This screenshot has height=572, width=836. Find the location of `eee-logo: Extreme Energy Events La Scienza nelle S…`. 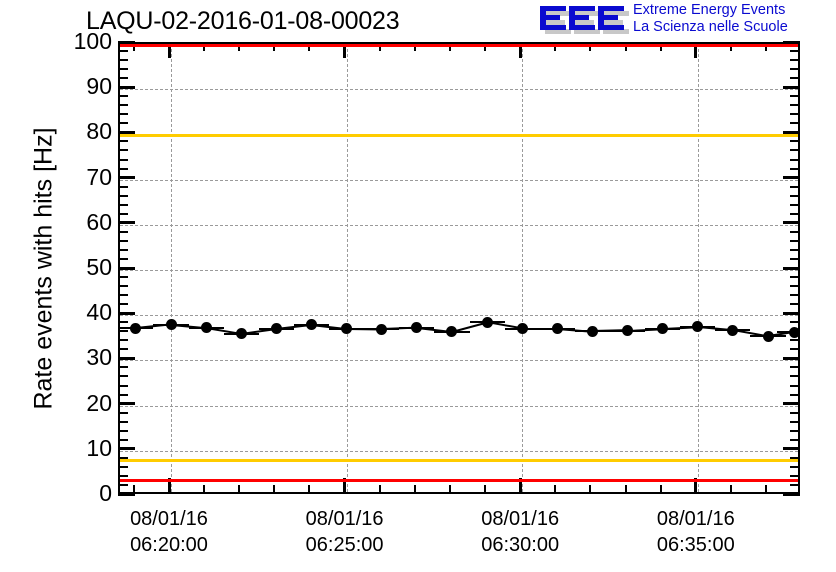

eee-logo: Extreme Energy Events La Scienza nelle S… is located at coordinates (685, 21).